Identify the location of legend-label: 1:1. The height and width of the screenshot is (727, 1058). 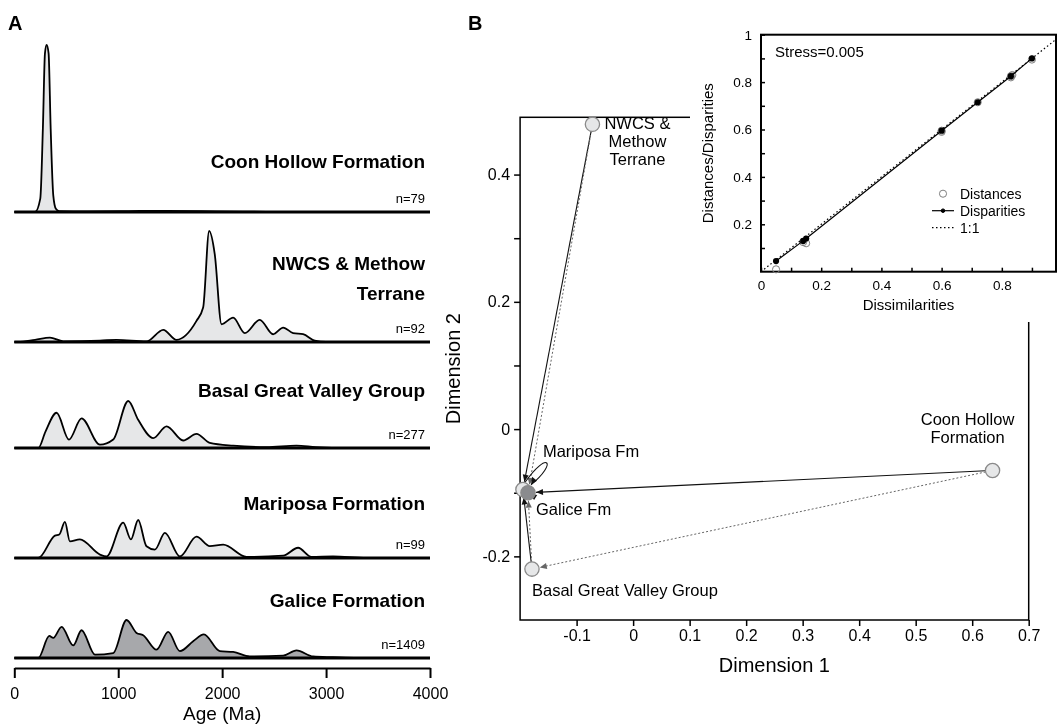
(970, 227).